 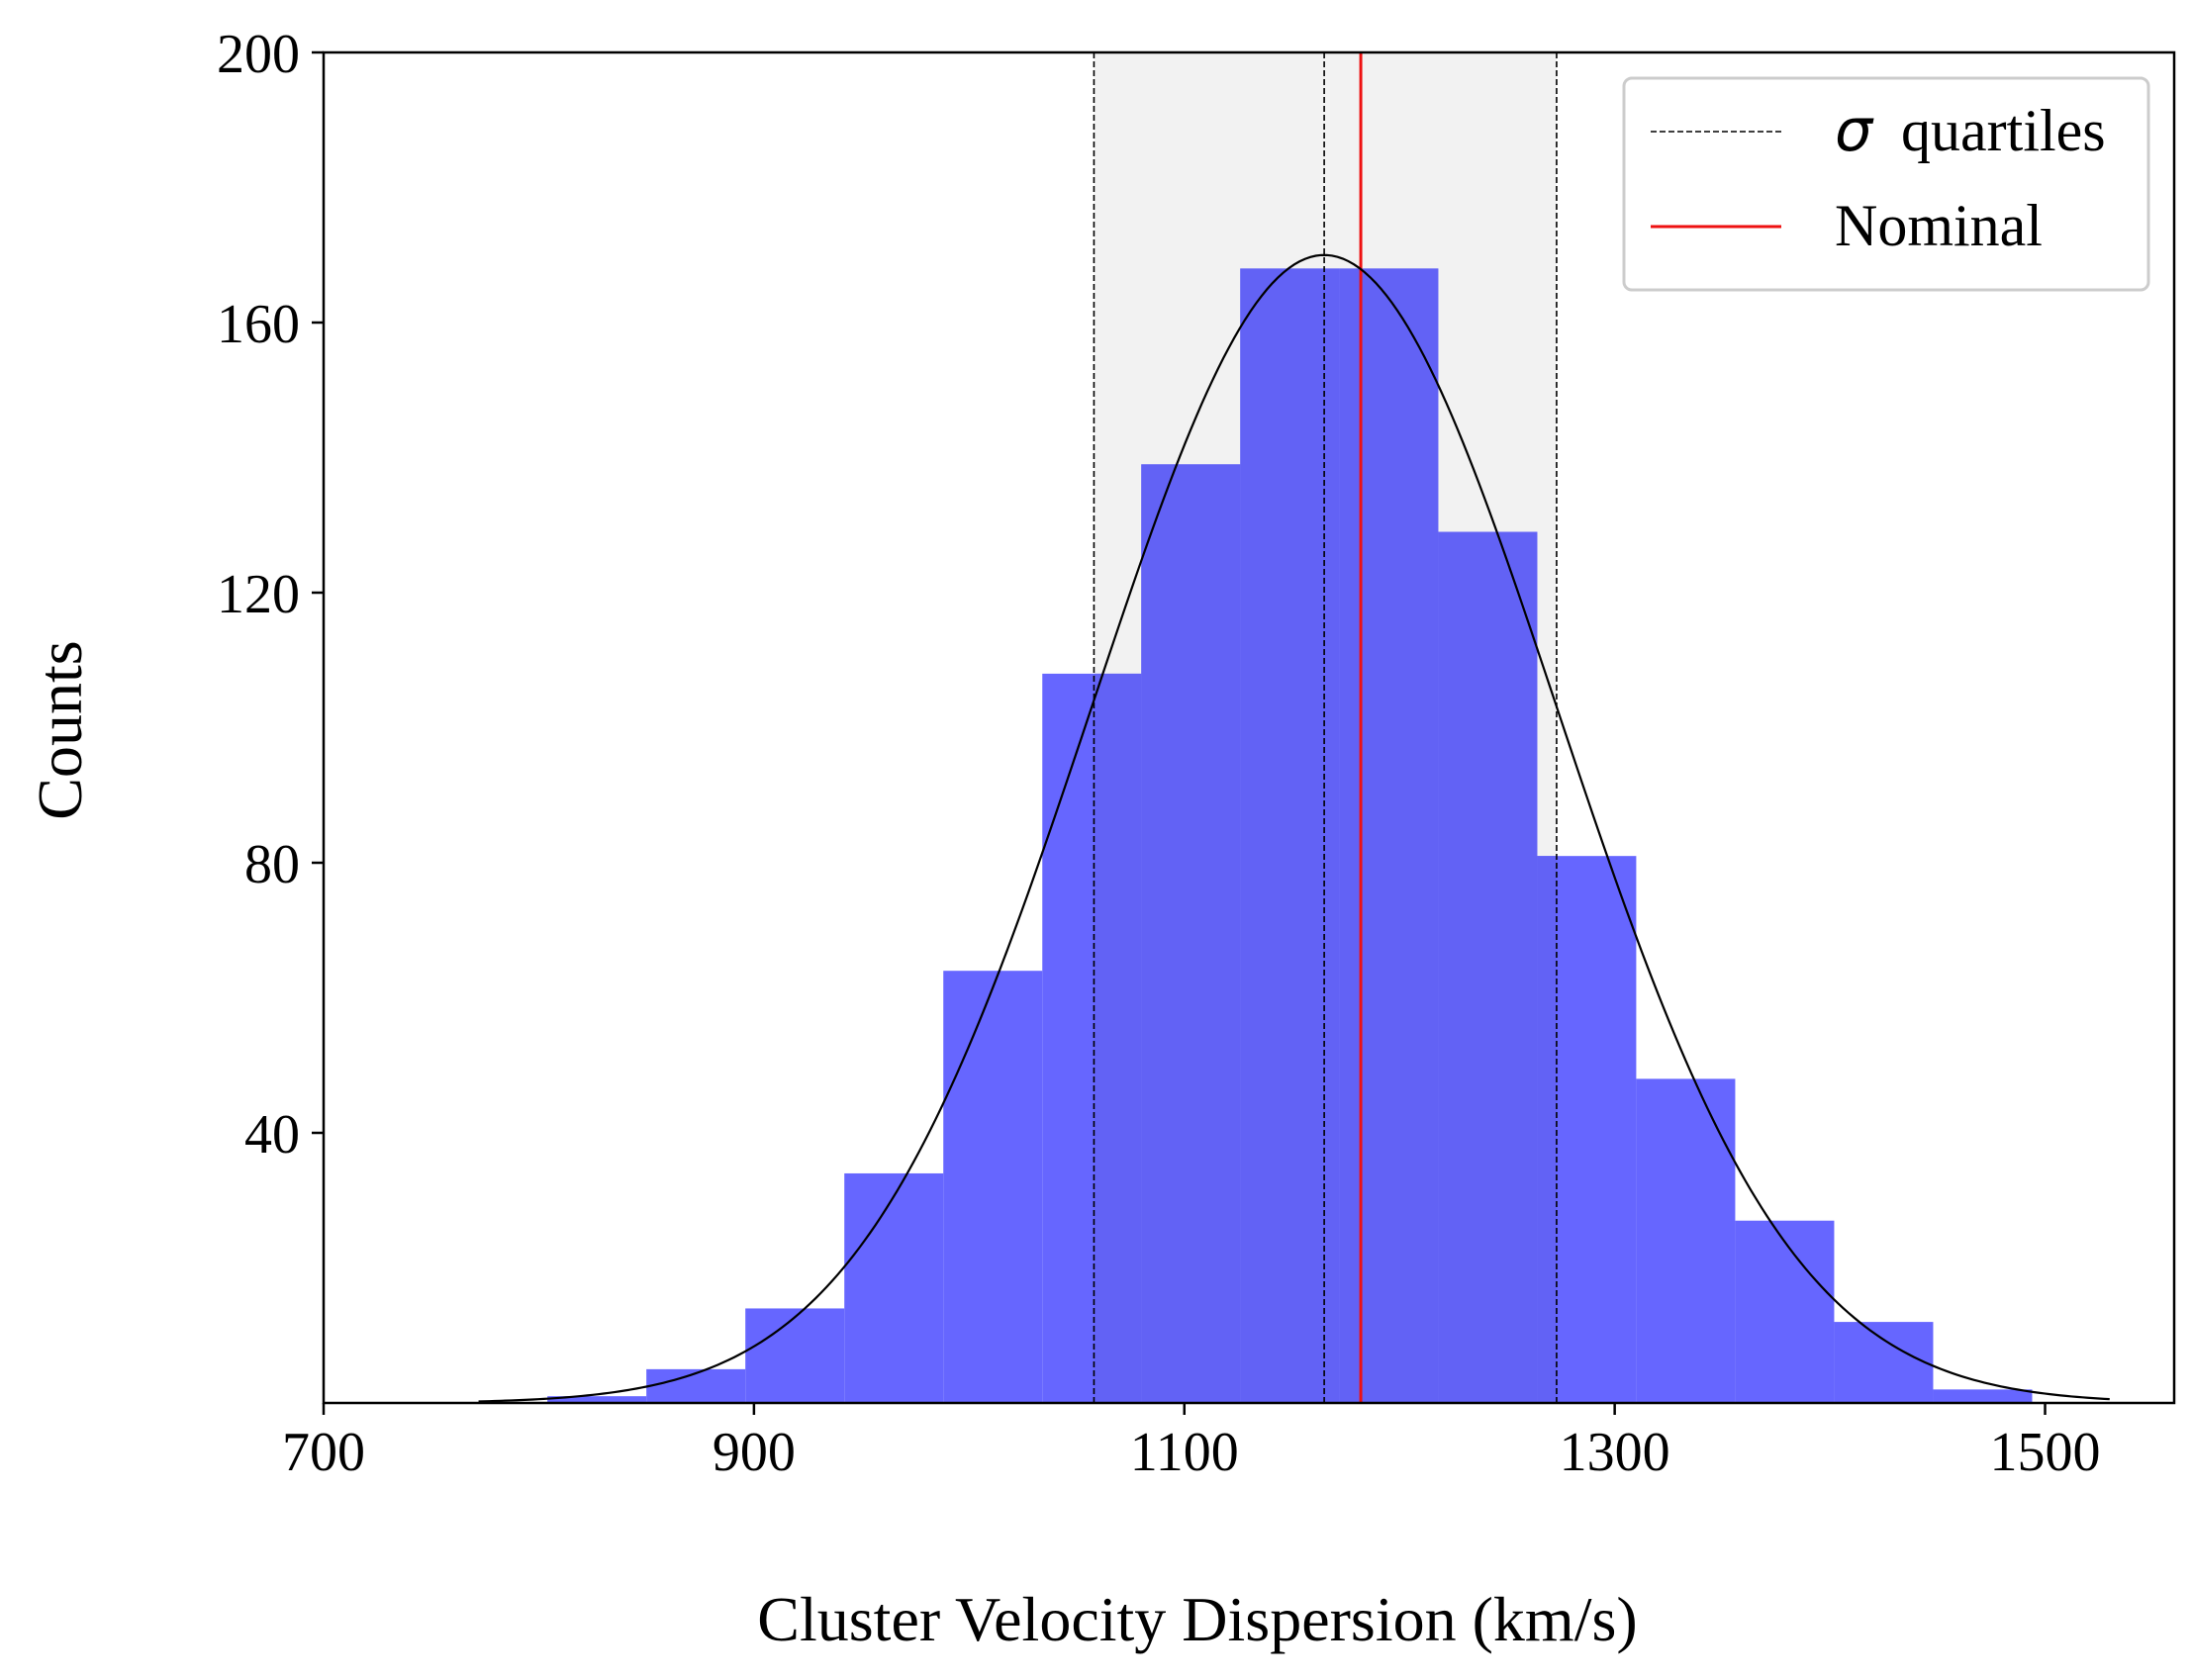 What do you see at coordinates (272, 864) in the screenshot?
I see `y-tick-label: 80` at bounding box center [272, 864].